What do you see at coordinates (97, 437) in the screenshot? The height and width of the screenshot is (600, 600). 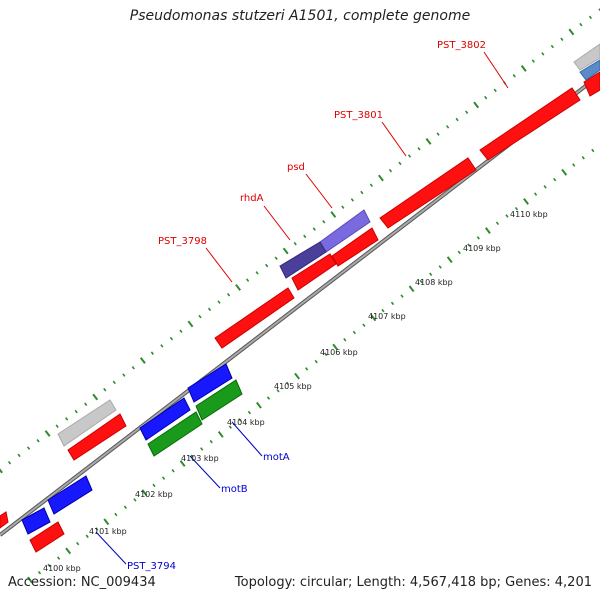 I see `gene-red-left` at bounding box center [97, 437].